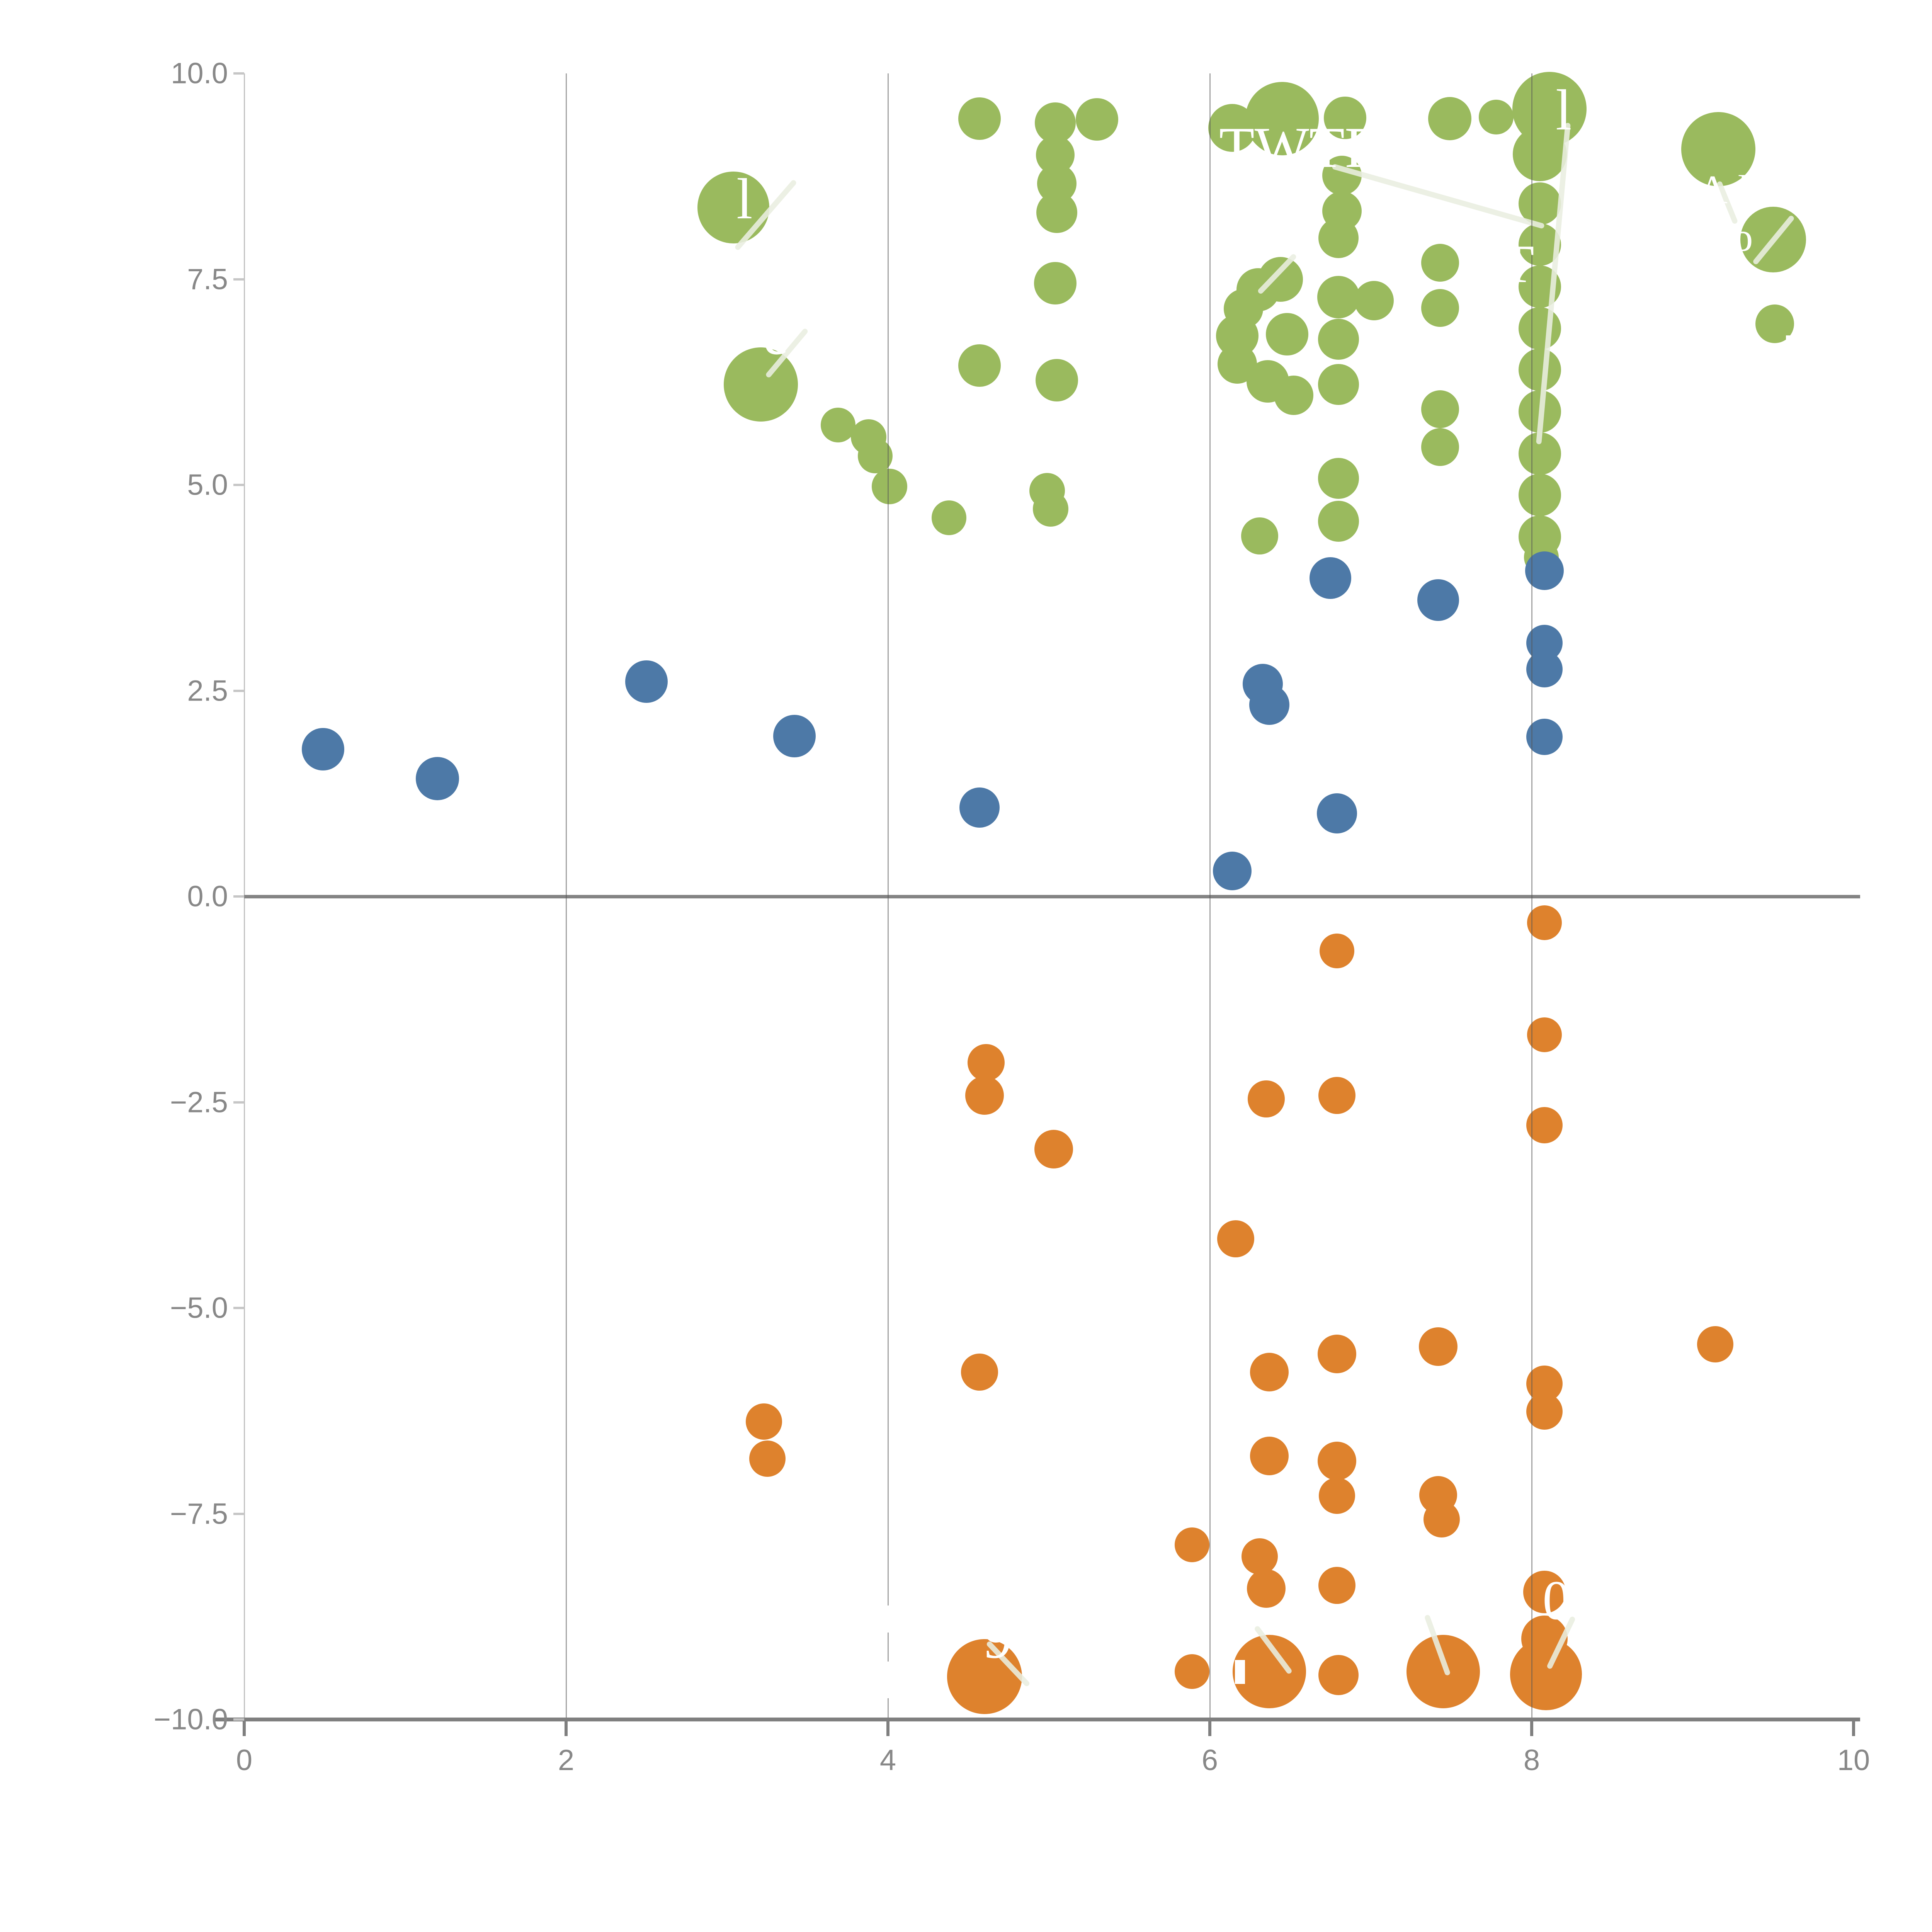  Describe the element at coordinates (191, 1719) in the screenshot. I see `y-axis-tick-label: −10.0` at that location.